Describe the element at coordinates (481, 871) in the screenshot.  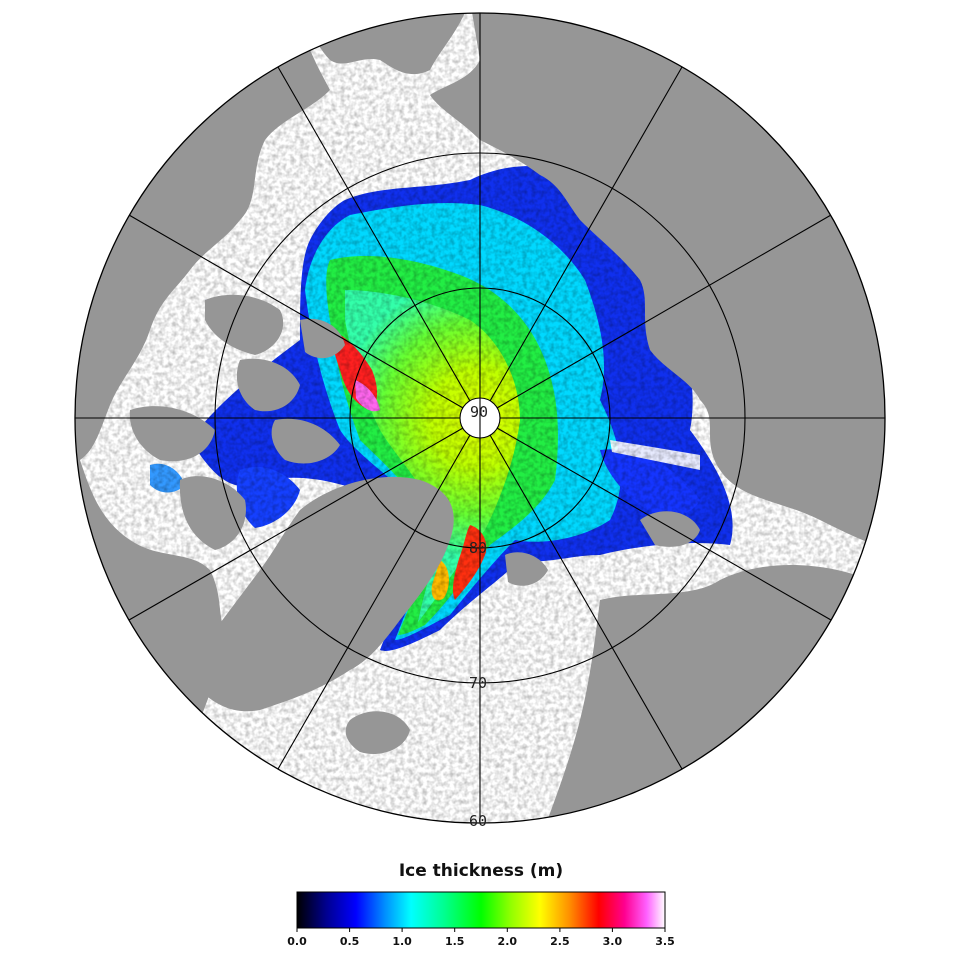
I see `colorbar-title: Ice thickness (m)` at that location.